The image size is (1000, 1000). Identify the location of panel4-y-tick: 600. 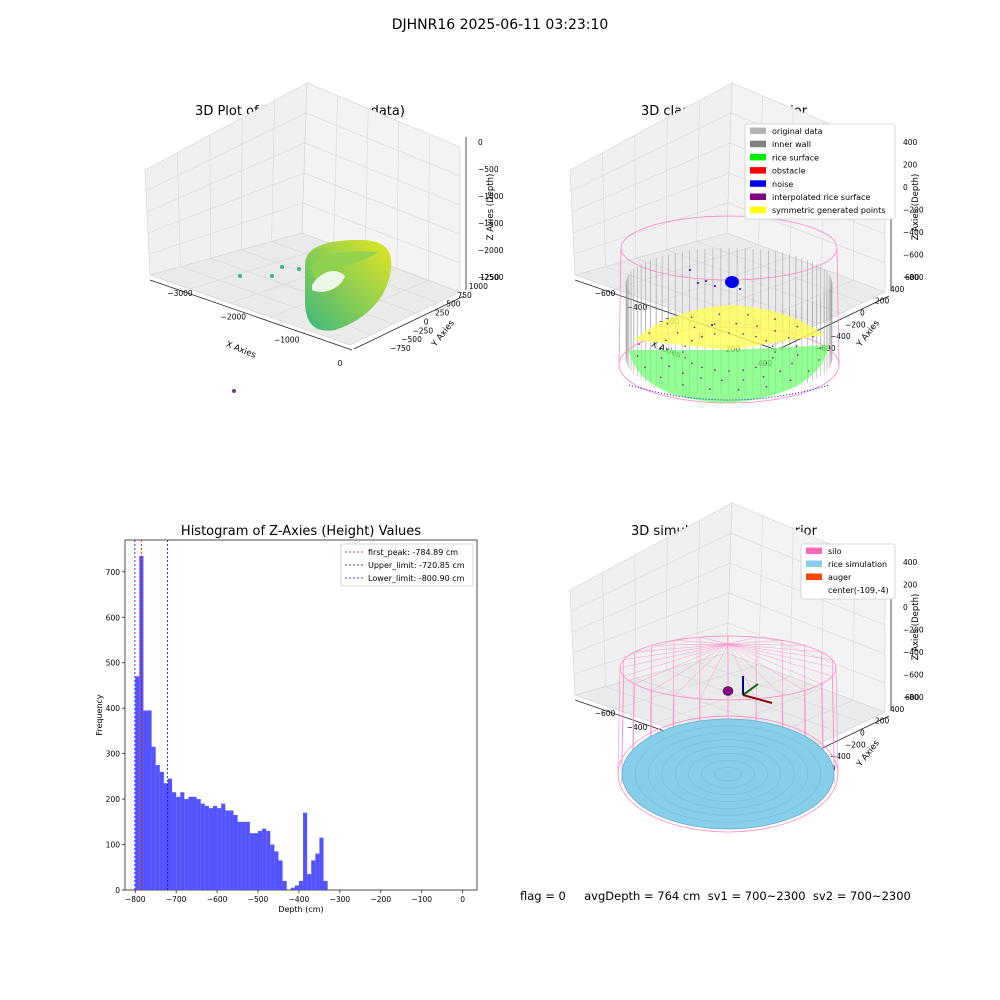
(912, 697).